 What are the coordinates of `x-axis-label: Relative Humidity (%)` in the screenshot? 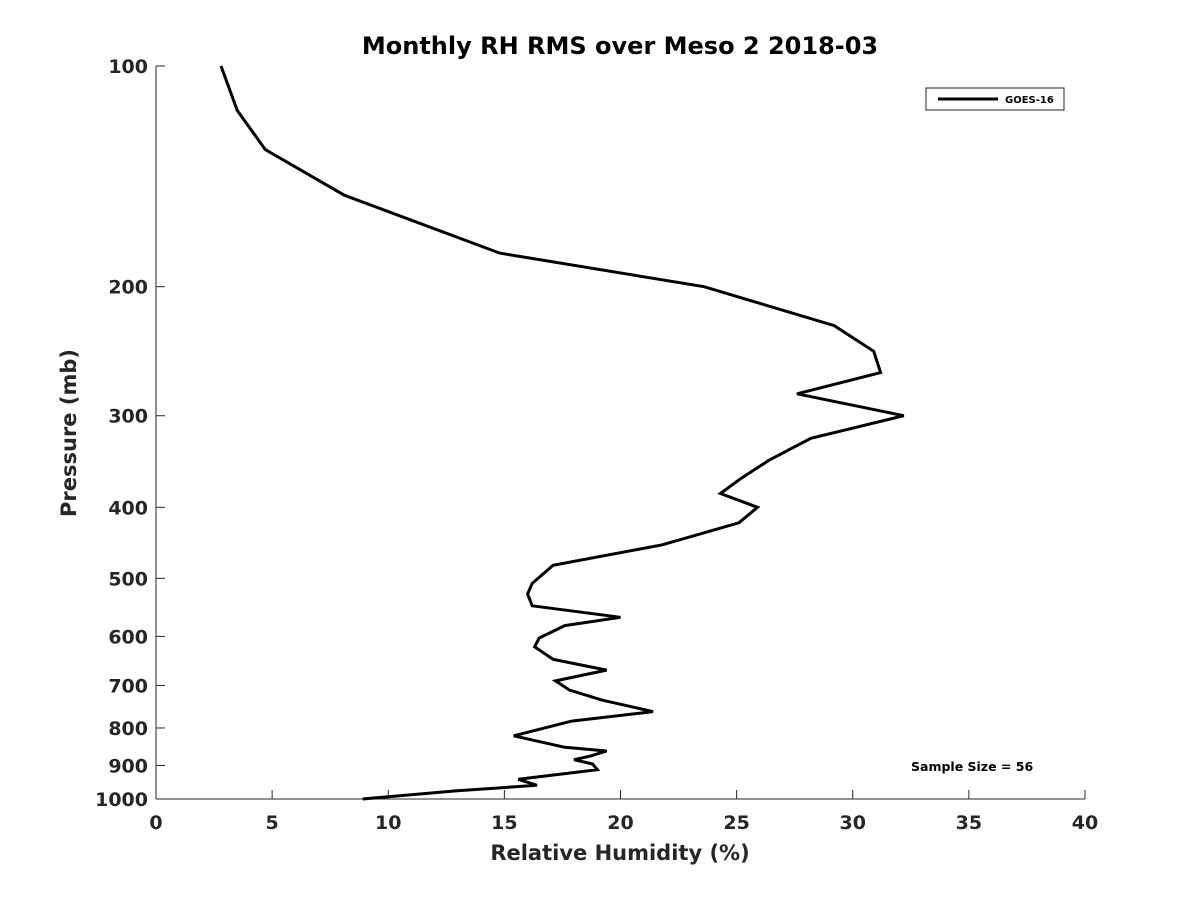 It's located at (619, 853).